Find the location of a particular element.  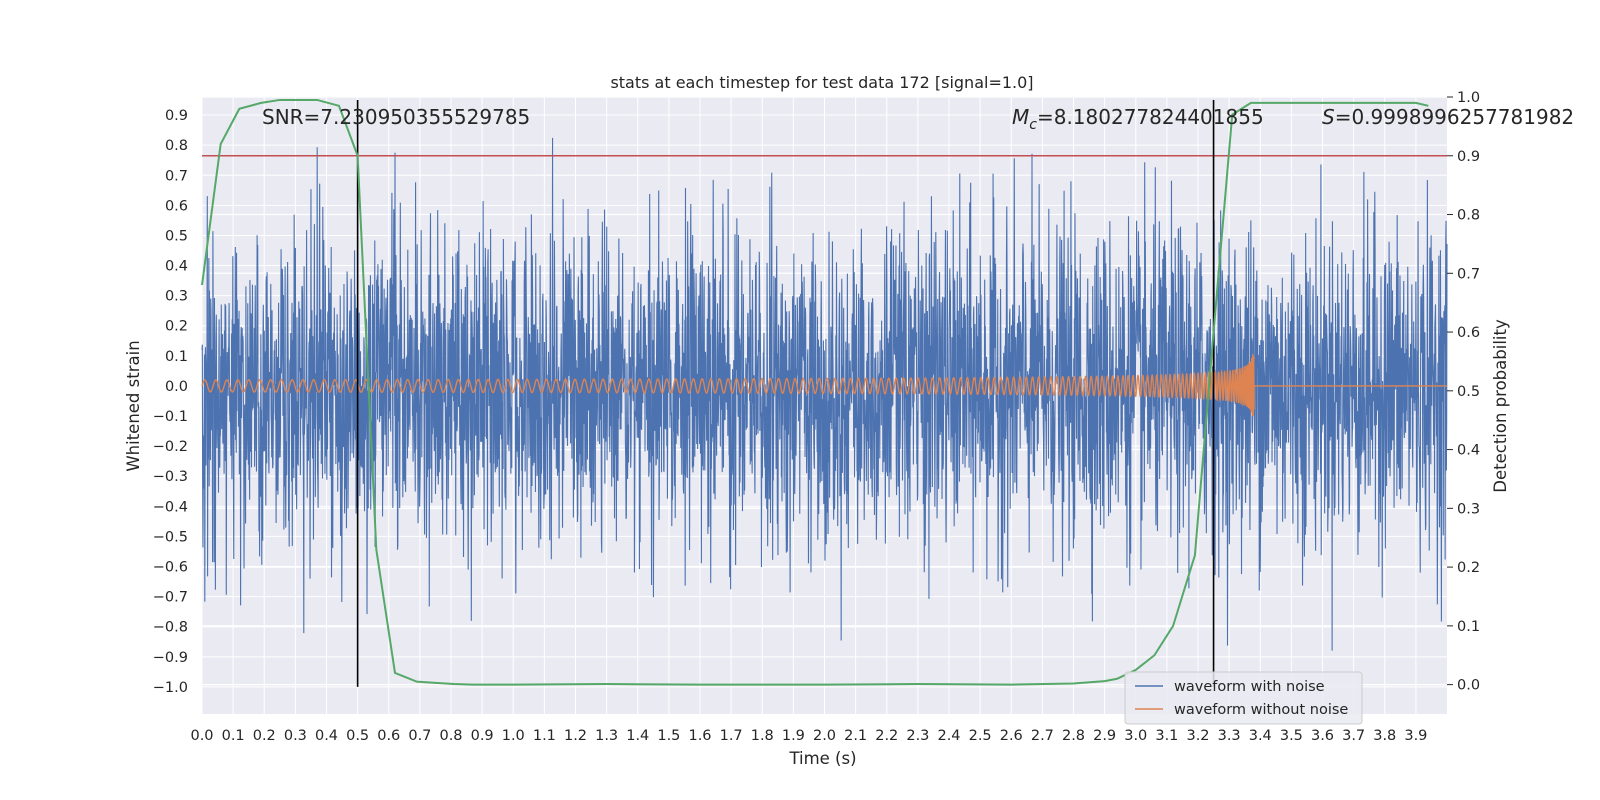

x-tick-label: 2.5 is located at coordinates (980, 736).